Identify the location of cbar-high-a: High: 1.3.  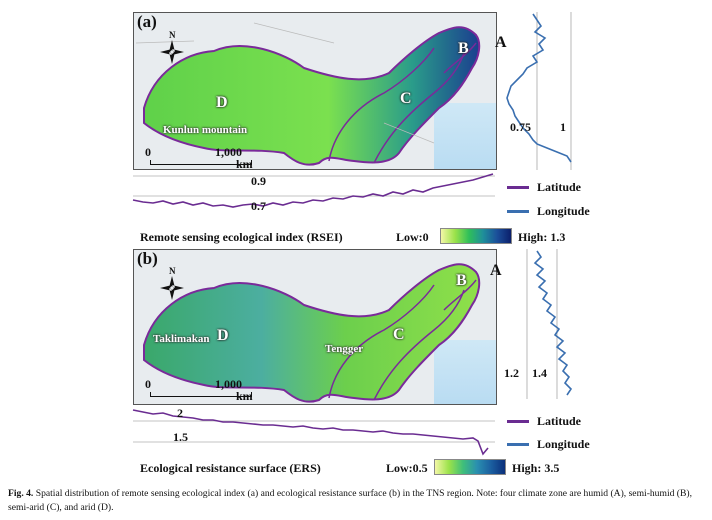
(542, 237).